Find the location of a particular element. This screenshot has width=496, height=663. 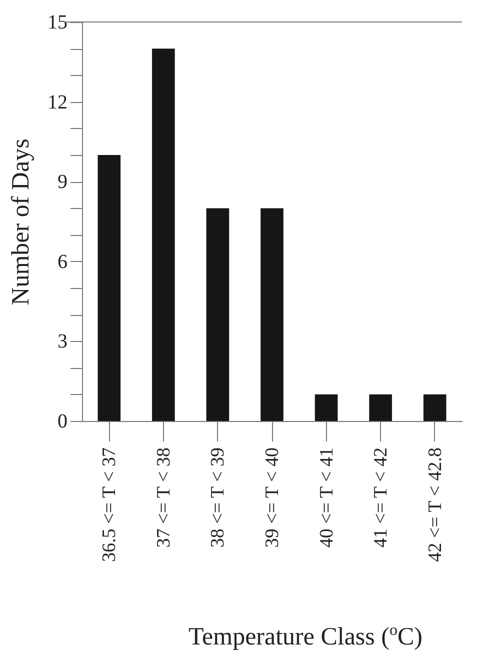

y-axis-title: Number of Days is located at coordinates (21, 222).